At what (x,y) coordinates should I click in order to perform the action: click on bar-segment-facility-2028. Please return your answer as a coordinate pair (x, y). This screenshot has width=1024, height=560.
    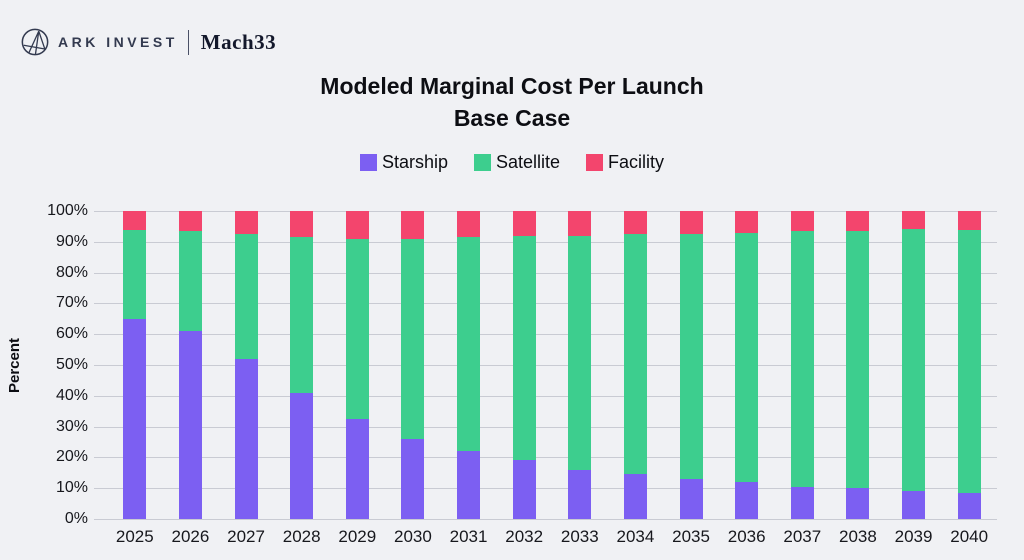
    Looking at the image, I should click on (302, 224).